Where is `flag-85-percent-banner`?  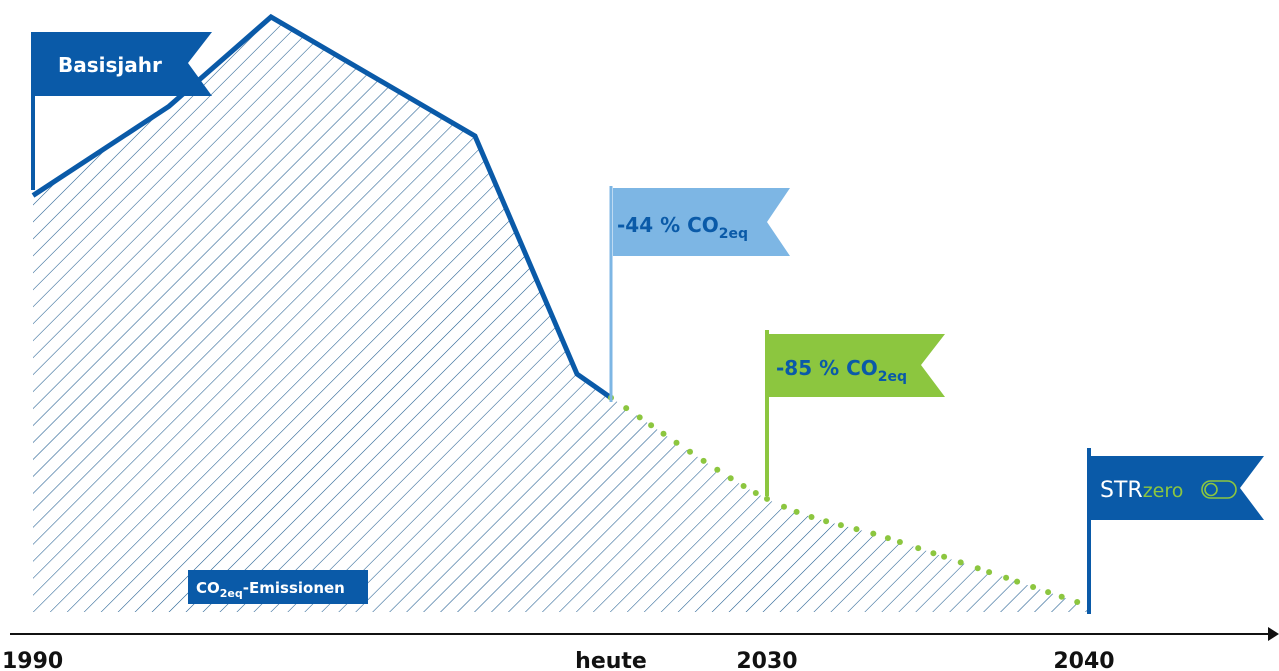 flag-85-percent-banner is located at coordinates (857, 365).